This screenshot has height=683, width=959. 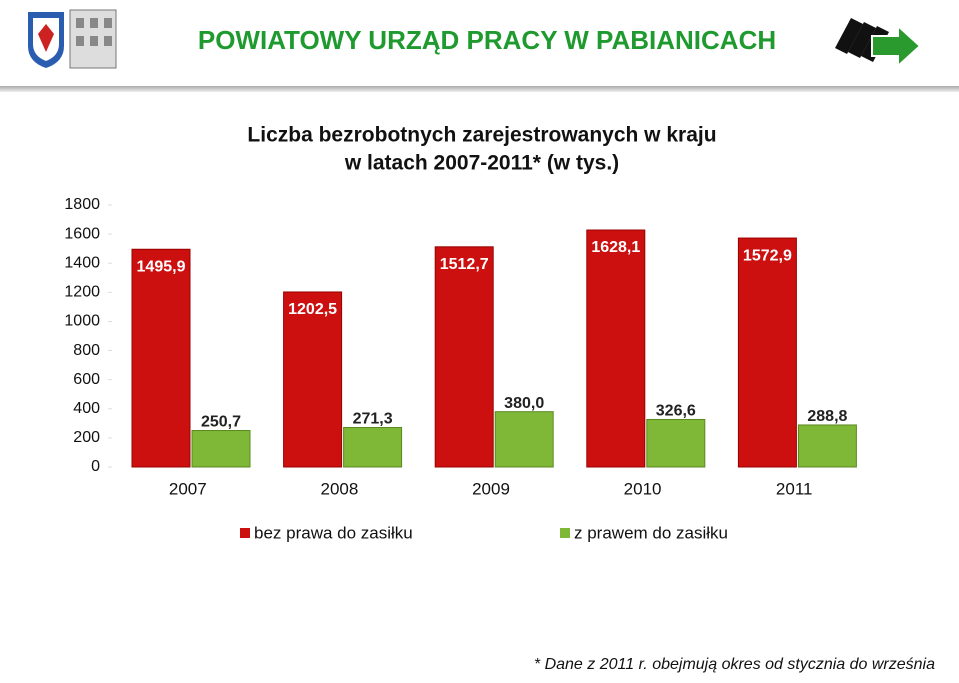 What do you see at coordinates (878, 43) in the screenshot?
I see `header-icon` at bounding box center [878, 43].